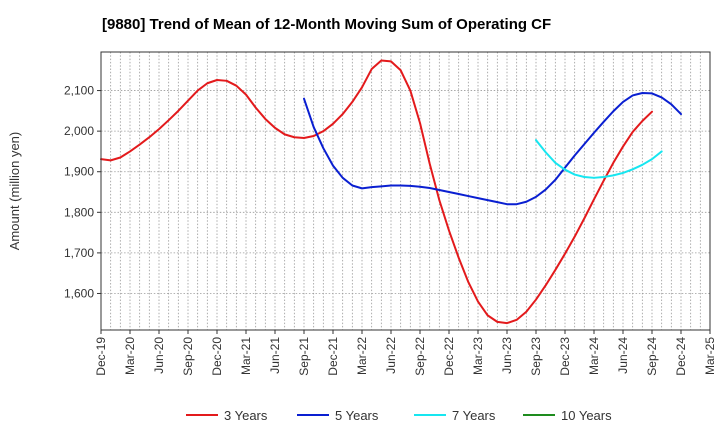 The height and width of the screenshot is (440, 720). I want to click on y-tick-label: 2,100, so click(79, 91).